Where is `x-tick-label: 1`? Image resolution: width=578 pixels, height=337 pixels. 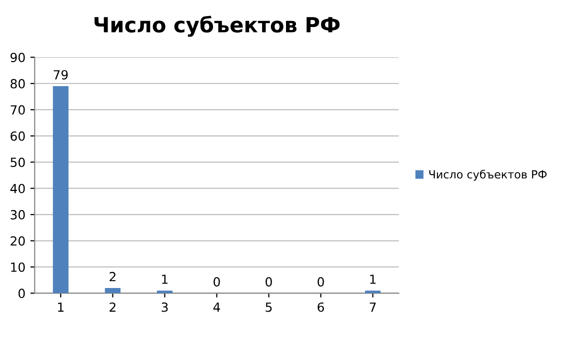 x-tick-label: 1 is located at coordinates (61, 307).